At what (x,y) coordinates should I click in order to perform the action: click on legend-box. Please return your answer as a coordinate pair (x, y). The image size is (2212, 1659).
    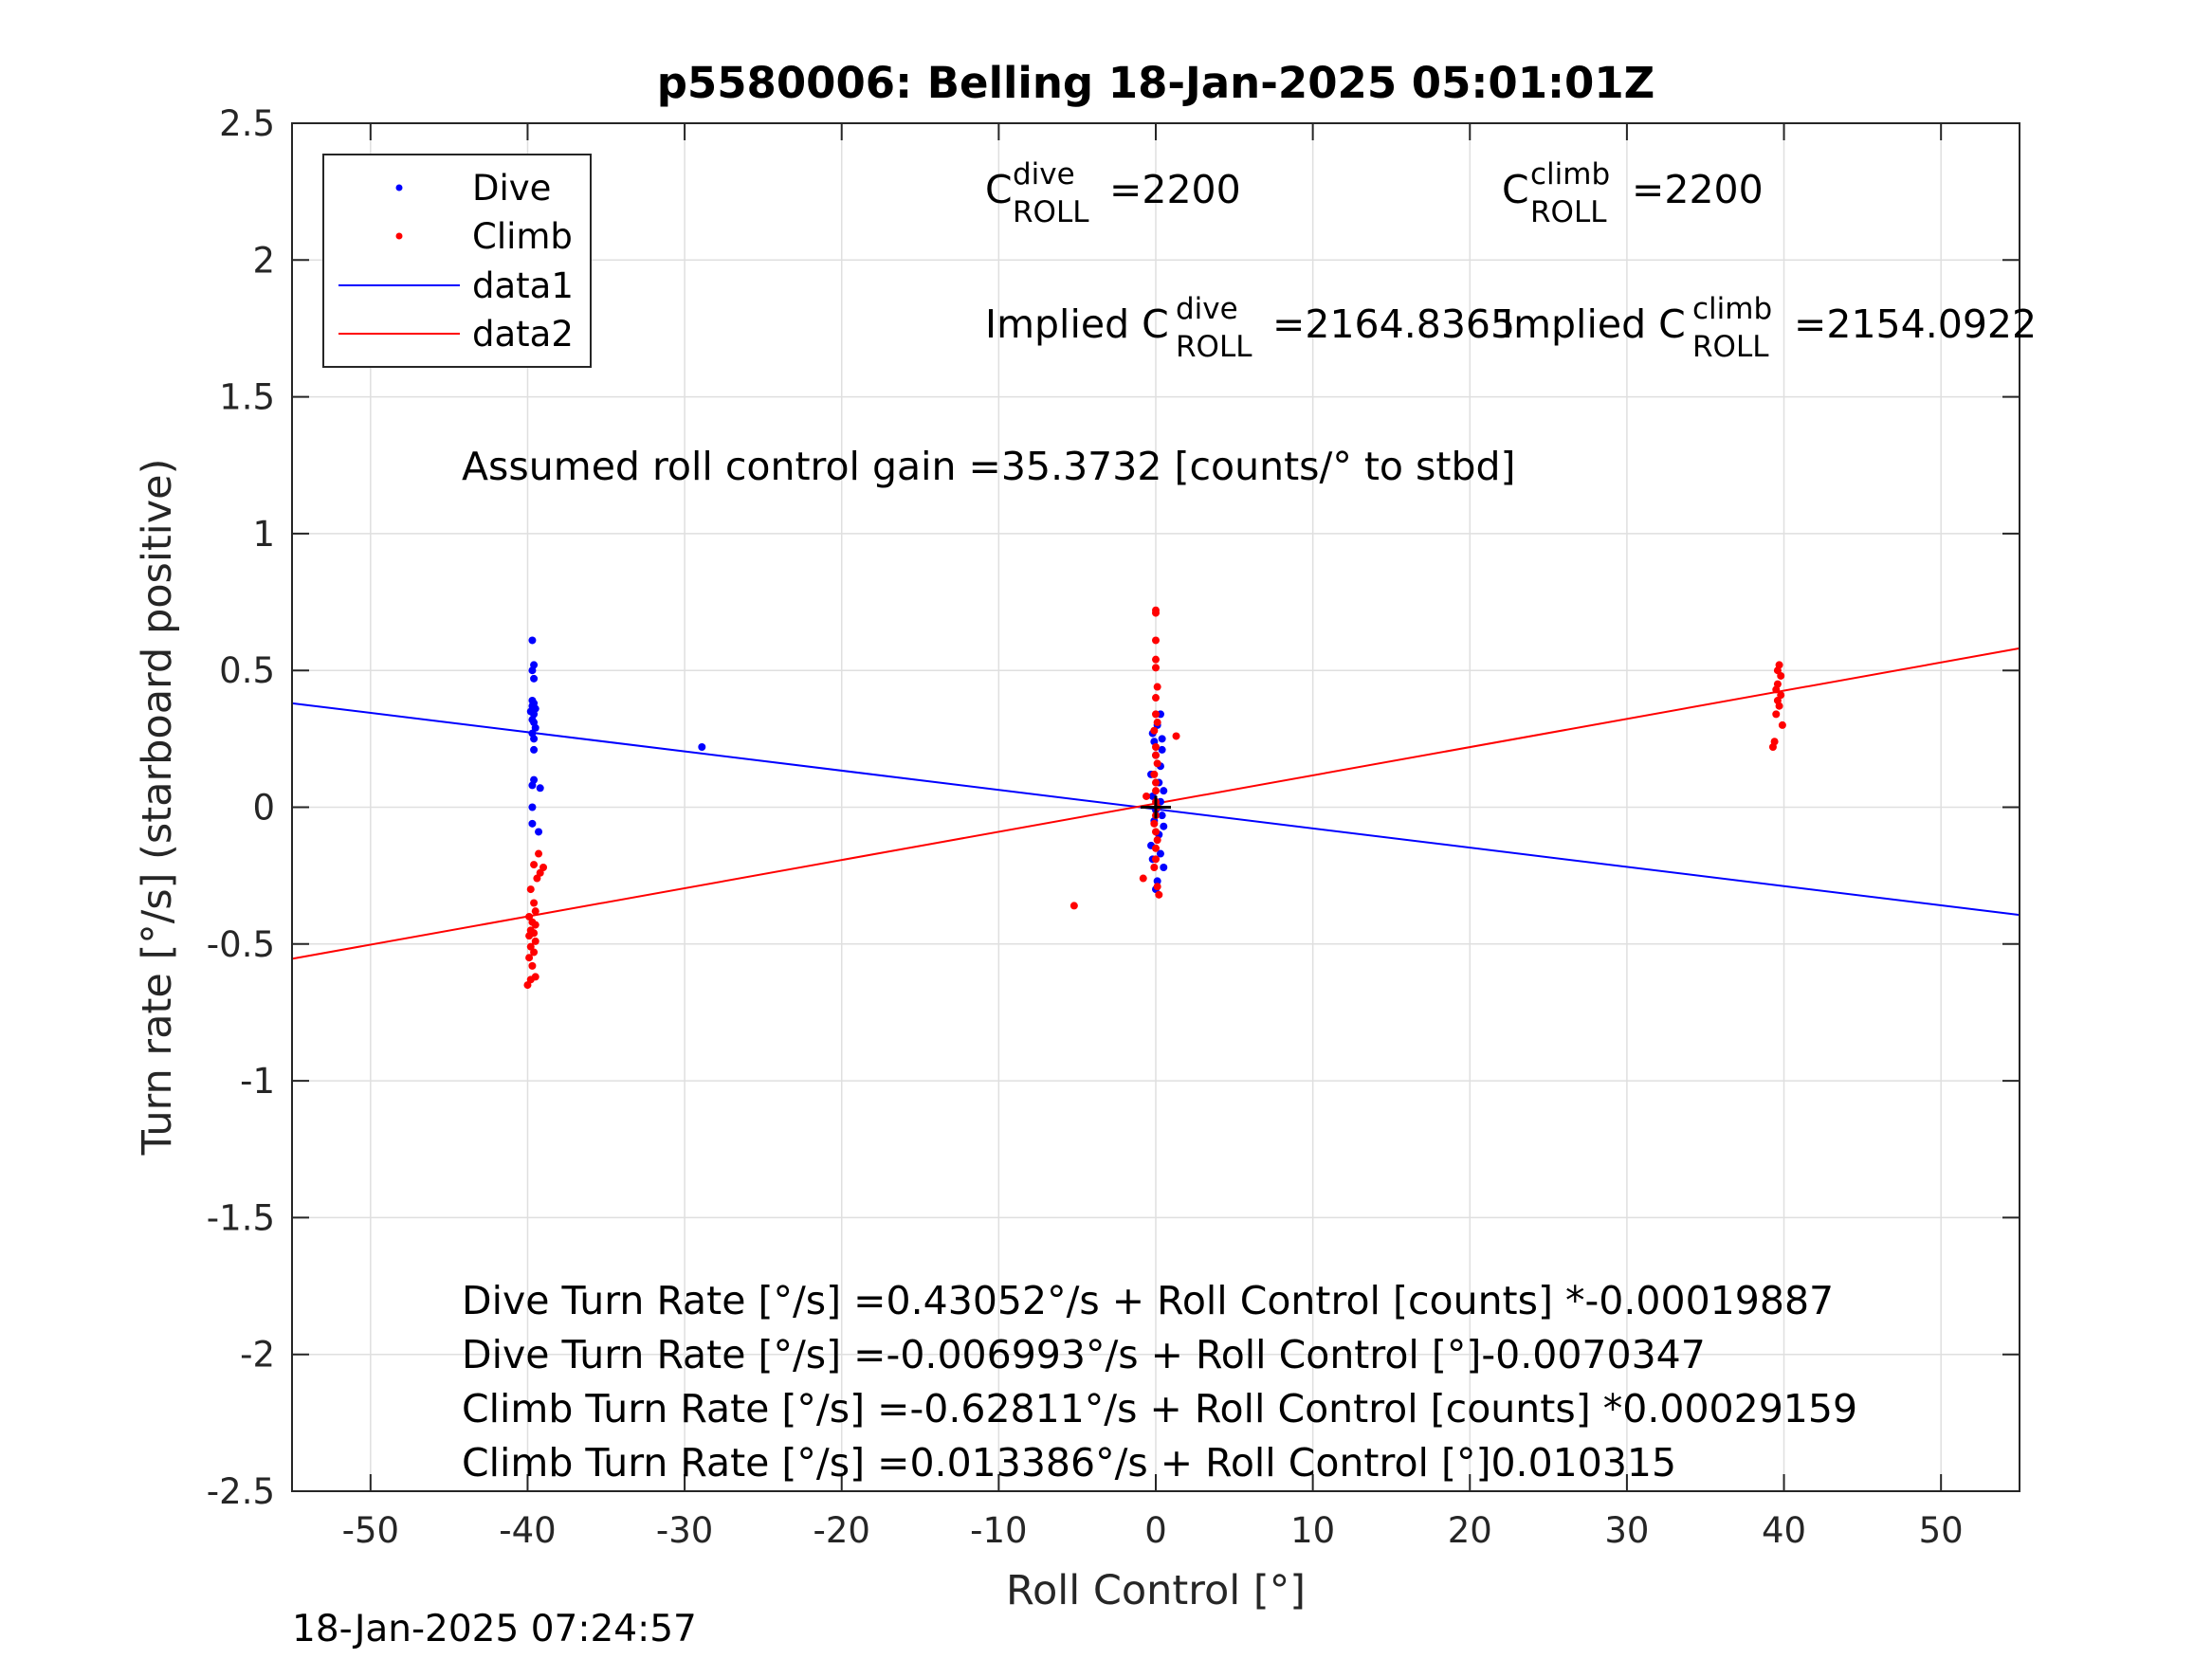
    Looking at the image, I should click on (457, 261).